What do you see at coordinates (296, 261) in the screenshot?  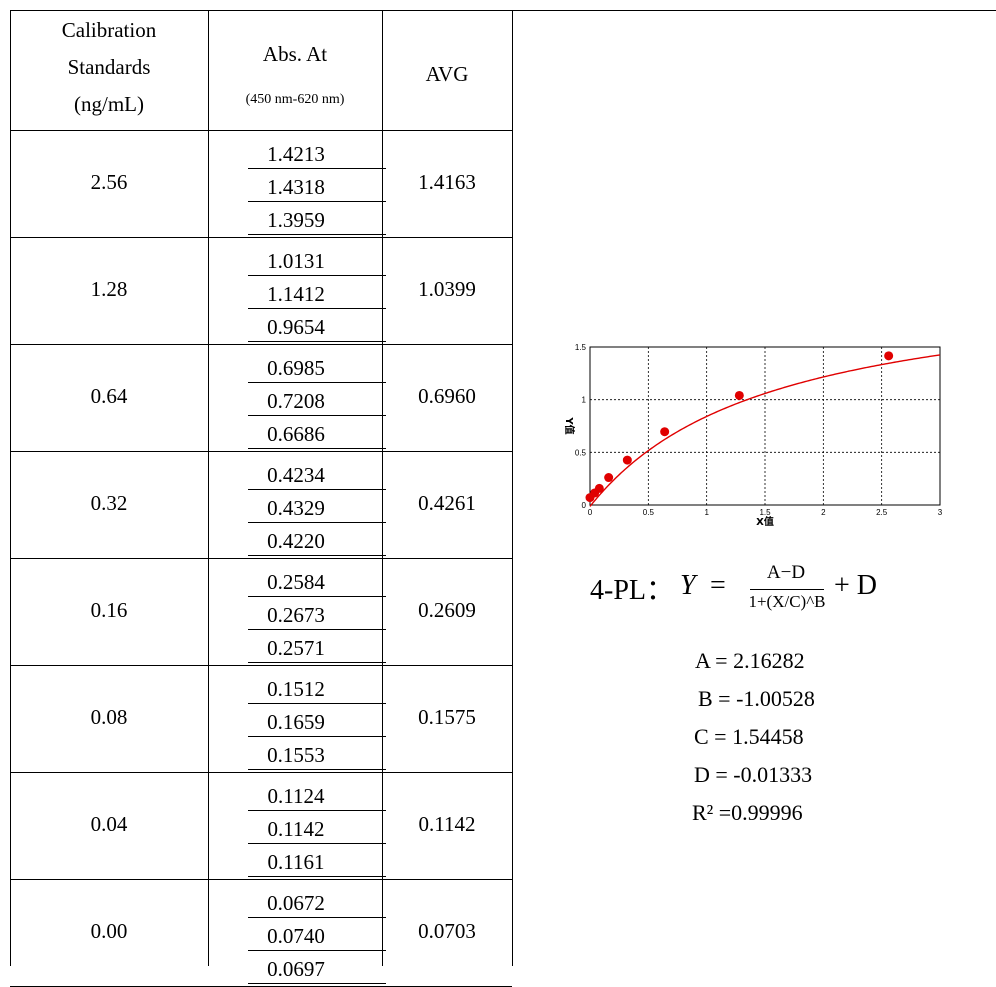 I see `row-absorbance-value: 1.0131` at bounding box center [296, 261].